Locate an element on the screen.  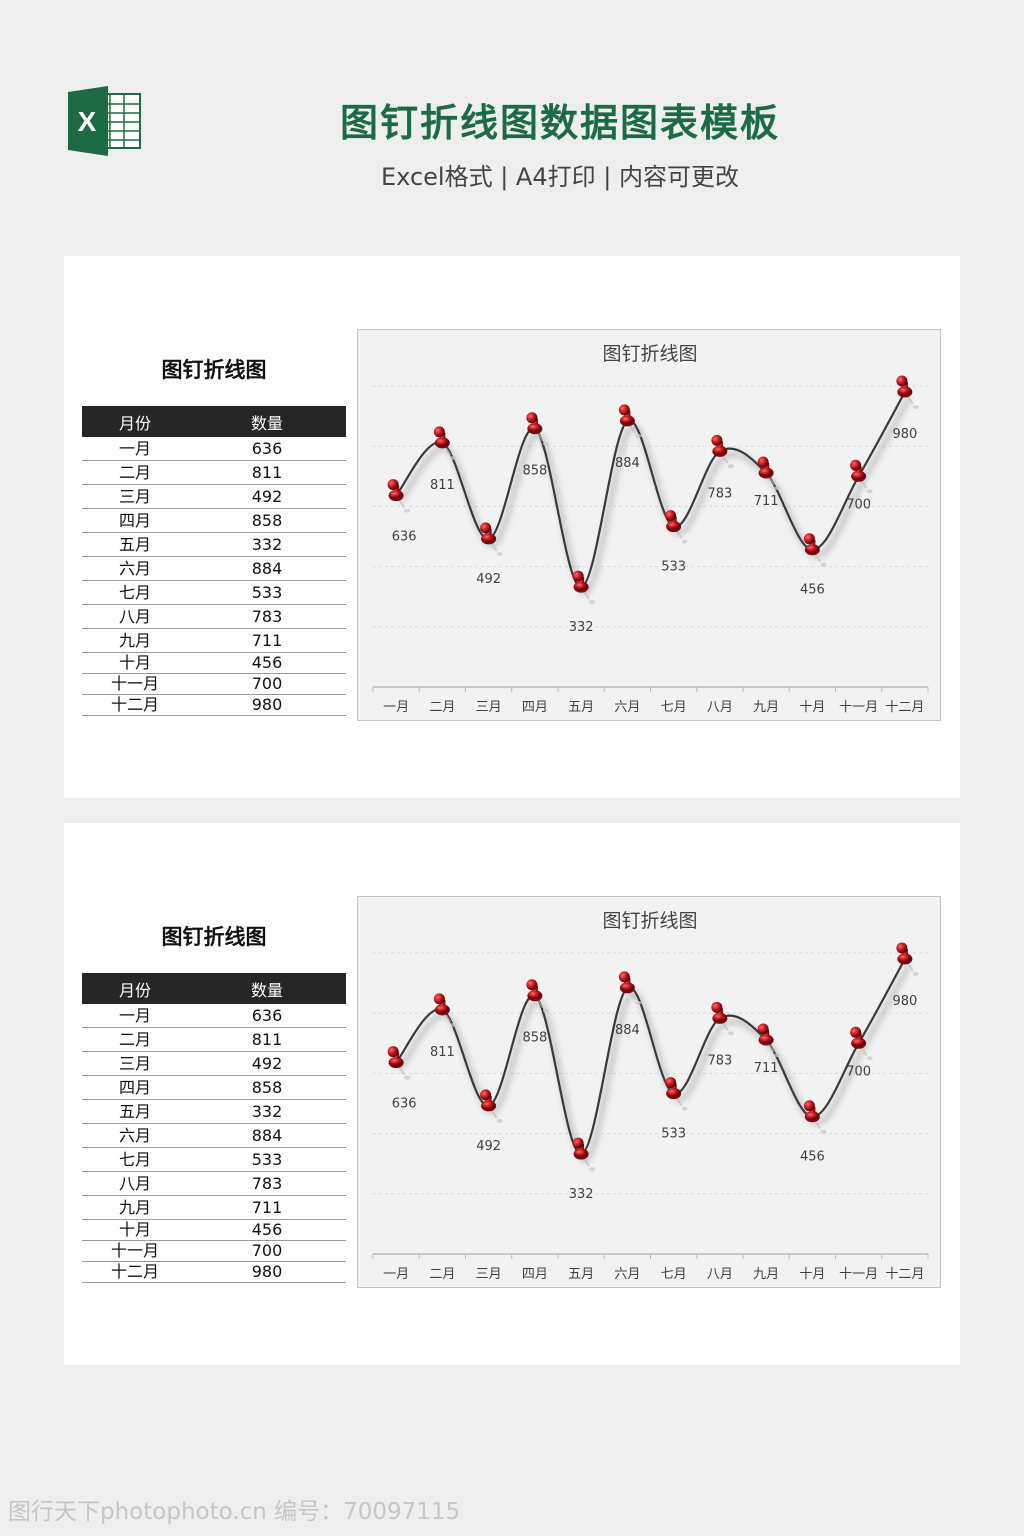
cell-month: 十二月 is located at coordinates (135, 1272).